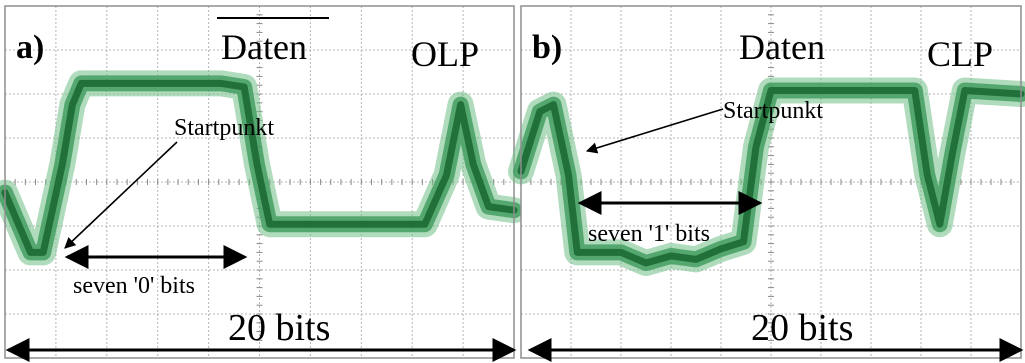 The height and width of the screenshot is (363, 1025). I want to click on panel-a-label: a), so click(30, 47).